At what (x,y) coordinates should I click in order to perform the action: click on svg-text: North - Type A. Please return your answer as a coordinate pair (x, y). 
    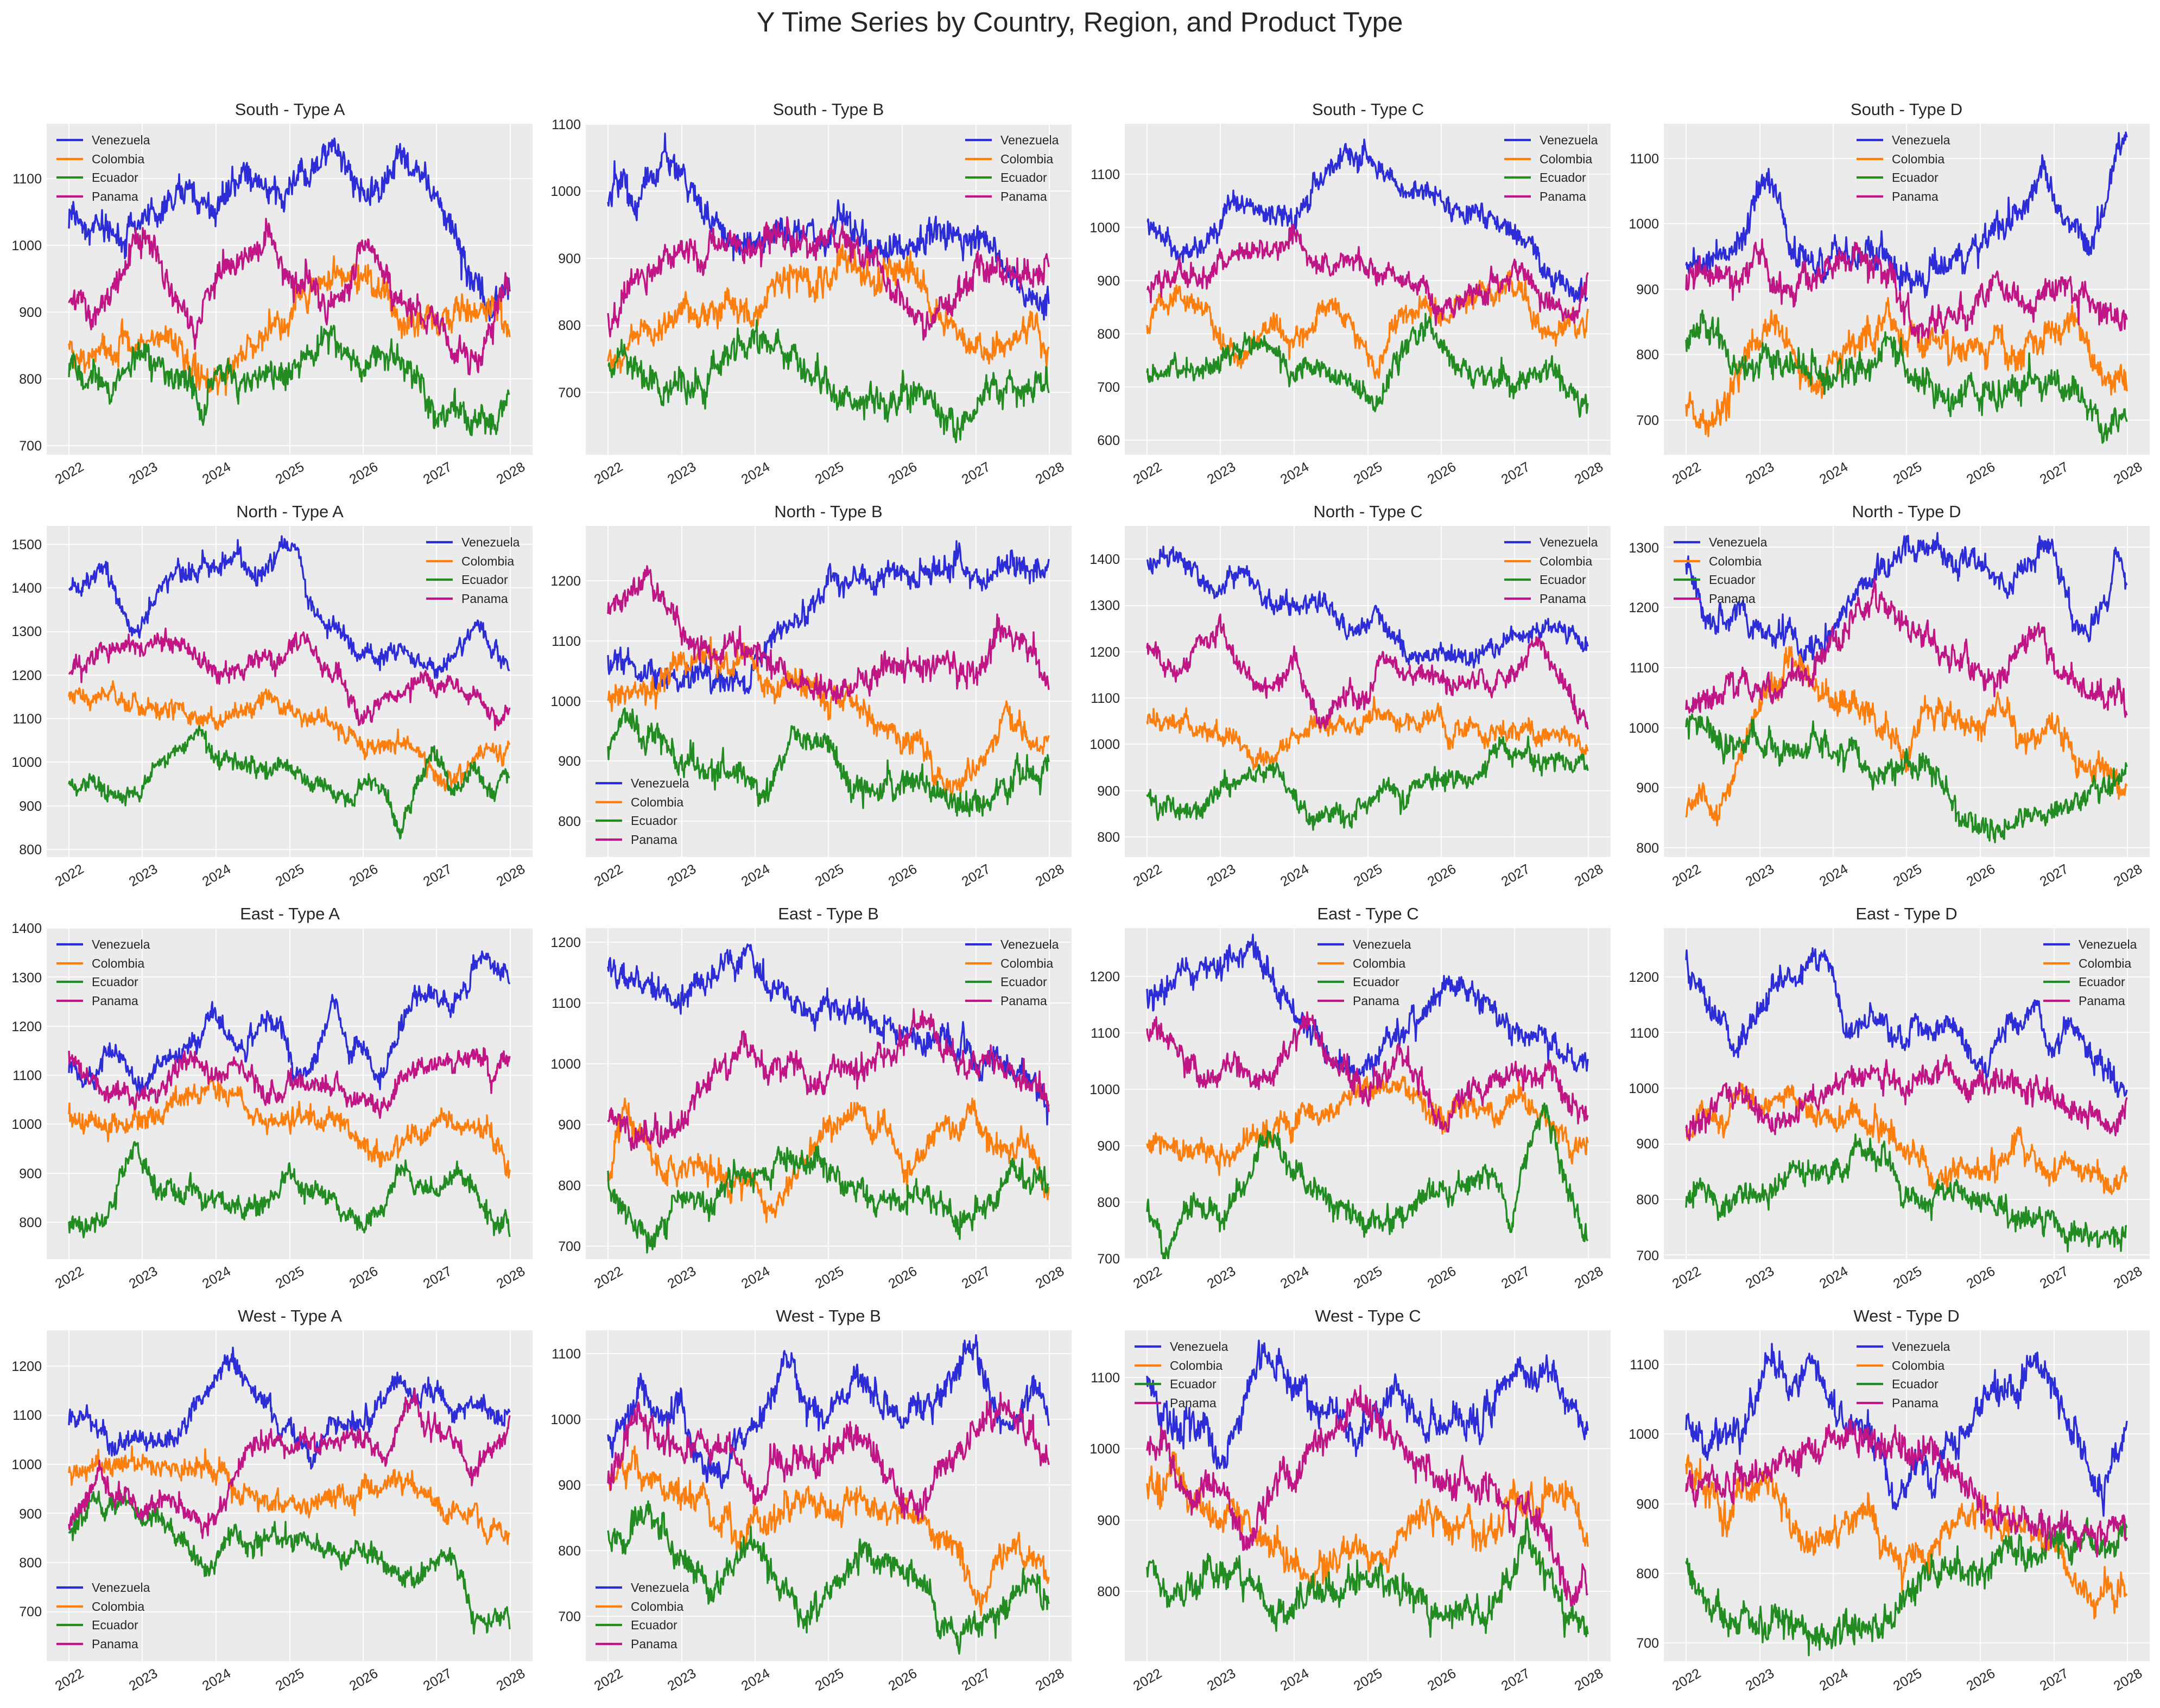
    Looking at the image, I should click on (290, 511).